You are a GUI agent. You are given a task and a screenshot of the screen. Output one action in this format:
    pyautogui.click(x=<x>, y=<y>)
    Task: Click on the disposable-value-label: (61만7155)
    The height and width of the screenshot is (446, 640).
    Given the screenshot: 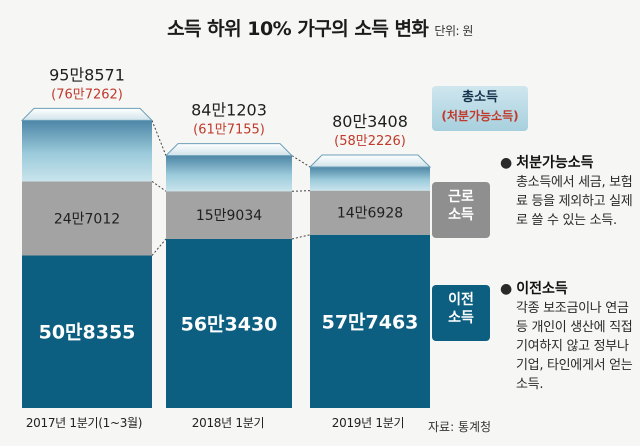 What is the action you would take?
    pyautogui.click(x=229, y=130)
    